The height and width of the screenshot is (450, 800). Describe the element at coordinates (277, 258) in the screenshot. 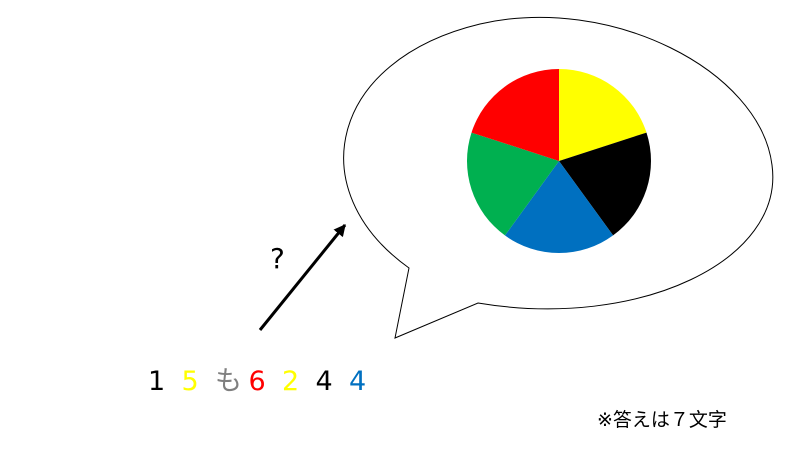

I see `question-mark: ?` at that location.